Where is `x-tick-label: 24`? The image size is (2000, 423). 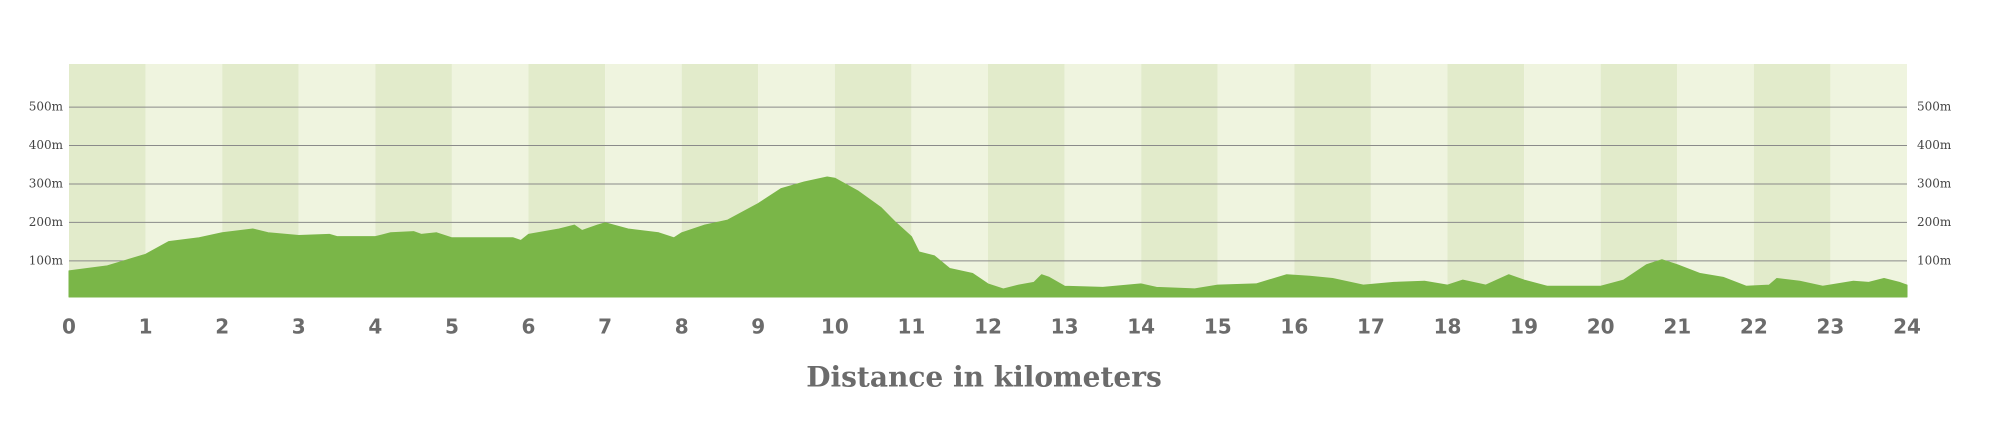 x-tick-label: 24 is located at coordinates (1907, 327).